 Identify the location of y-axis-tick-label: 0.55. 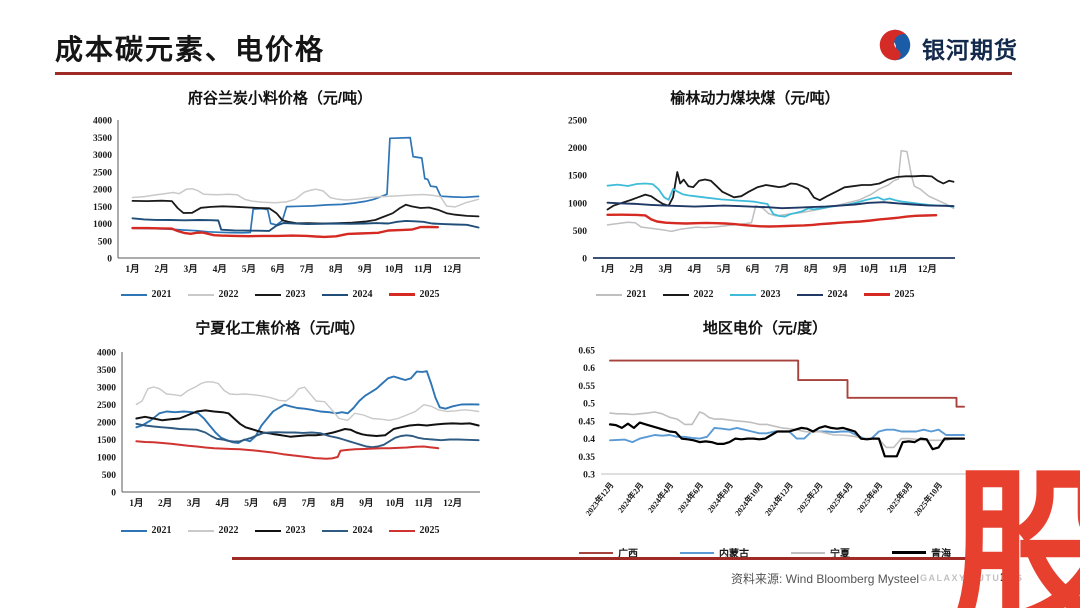
(586, 387).